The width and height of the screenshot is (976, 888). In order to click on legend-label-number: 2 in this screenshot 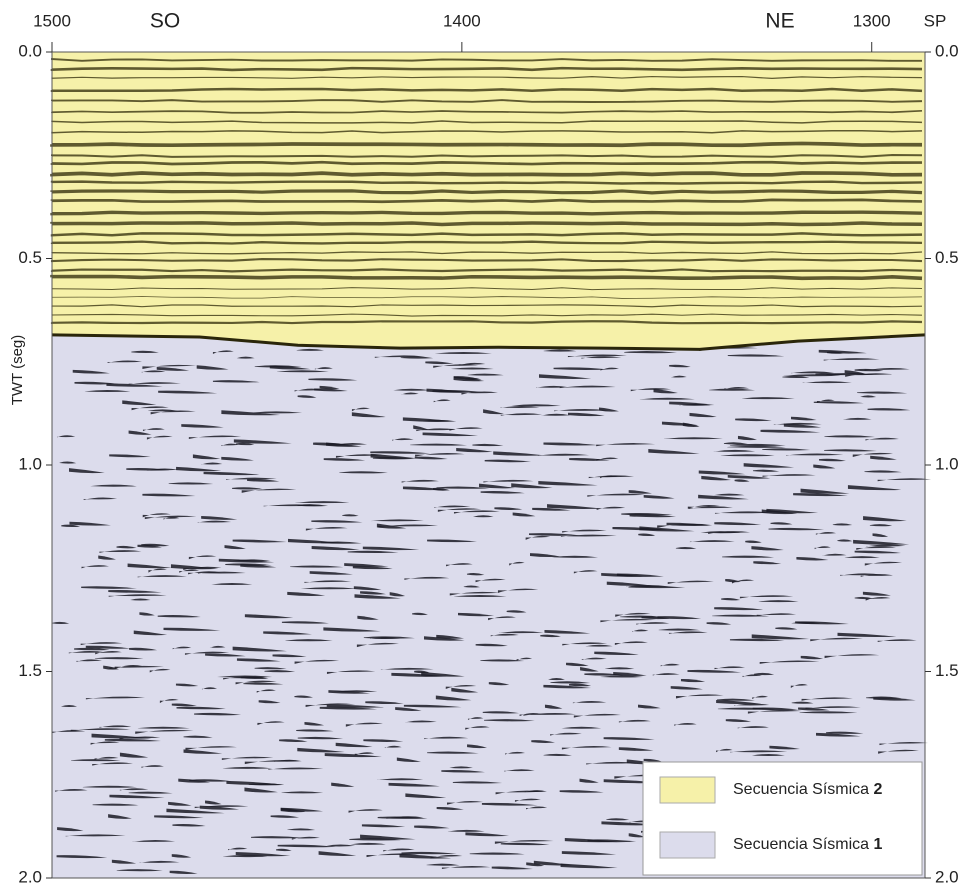, I will do `click(878, 789)`.